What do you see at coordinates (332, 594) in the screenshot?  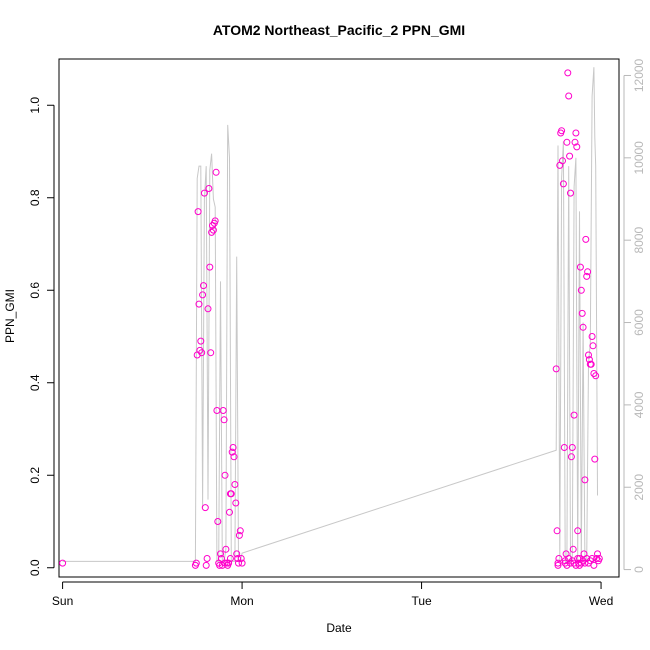 I see `x-axis: Sun Mon Tue Wed` at bounding box center [332, 594].